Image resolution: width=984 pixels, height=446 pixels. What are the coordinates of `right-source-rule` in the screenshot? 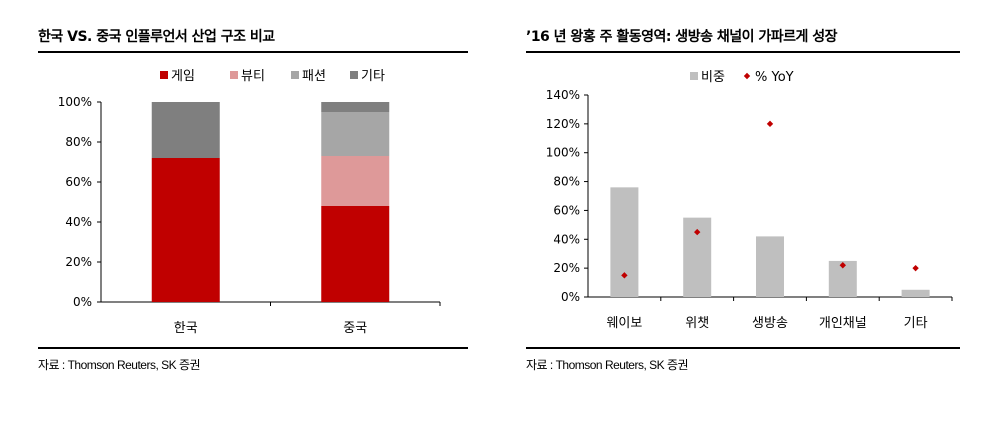 It's located at (743, 348).